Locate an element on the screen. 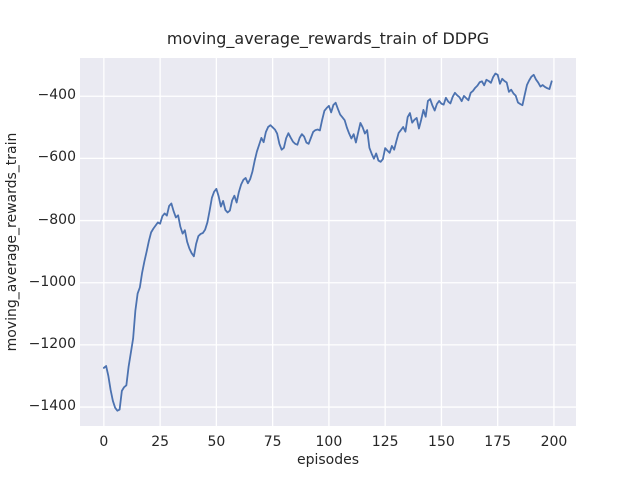  x-axis-label: episodes is located at coordinates (328, 460).